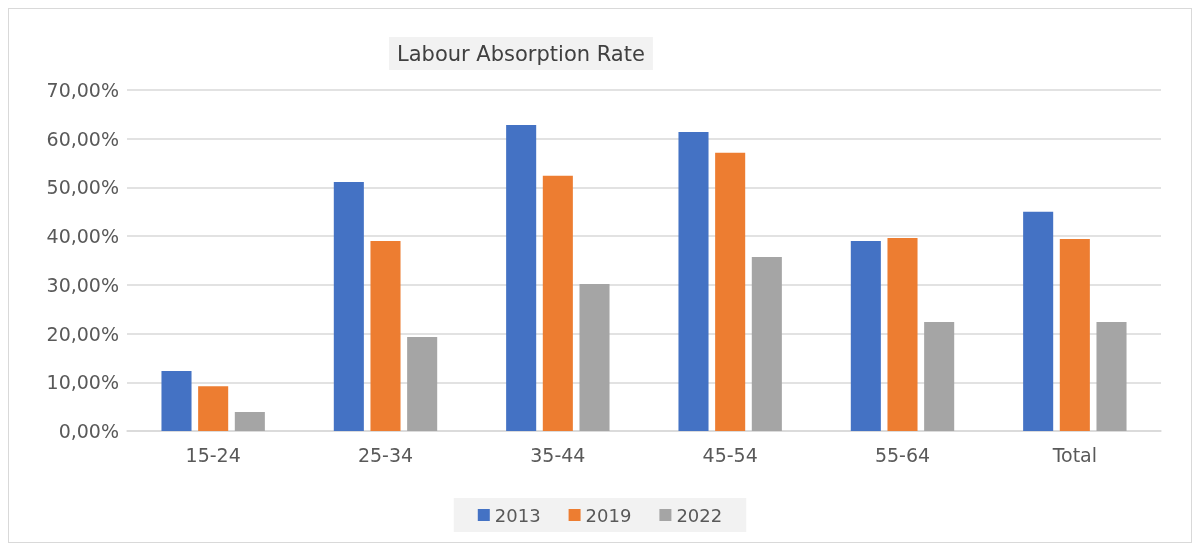  What do you see at coordinates (88, 431) in the screenshot?
I see `y-tick-label: 0,00%` at bounding box center [88, 431].